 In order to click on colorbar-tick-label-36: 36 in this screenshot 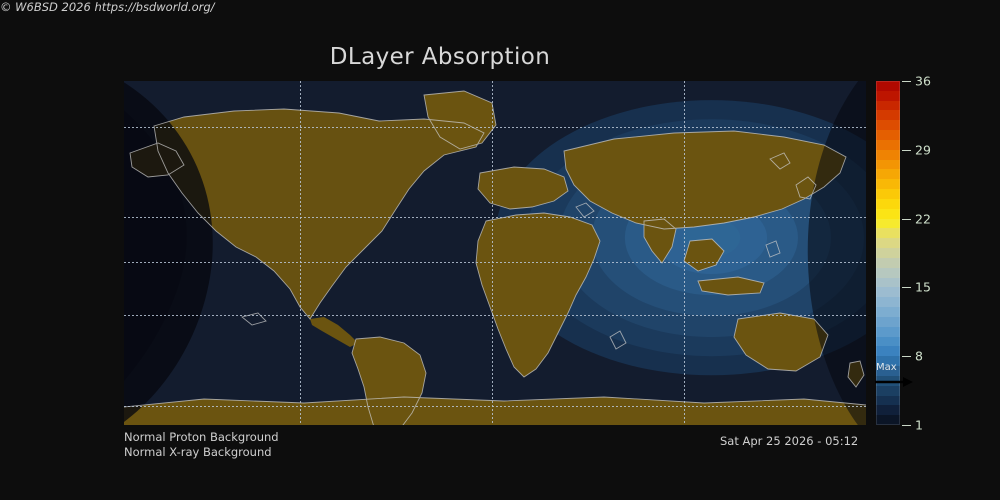, I will do `click(923, 81)`.